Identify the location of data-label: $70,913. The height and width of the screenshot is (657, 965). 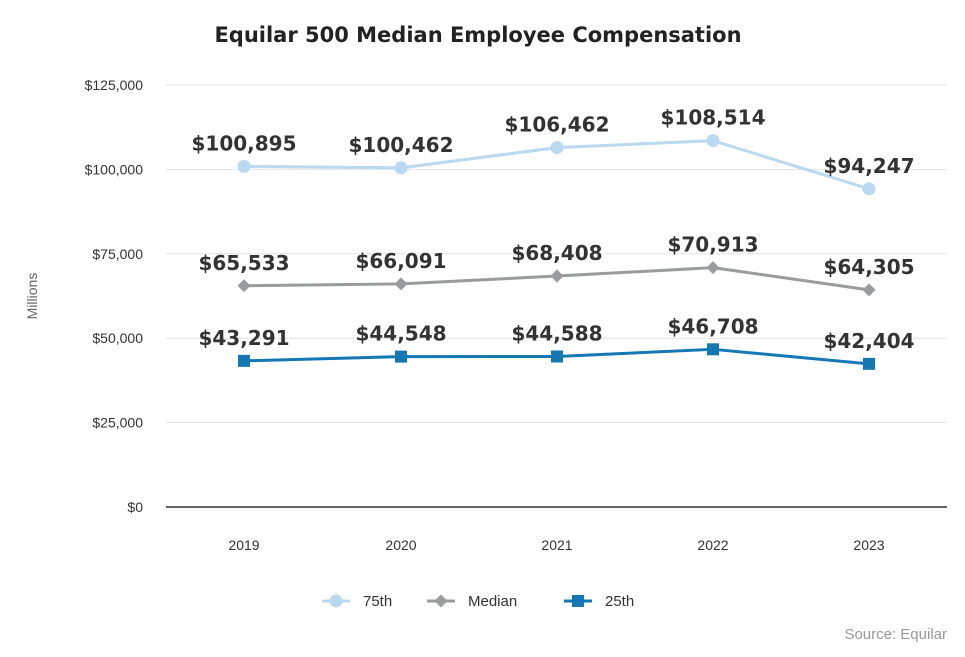
(712, 245).